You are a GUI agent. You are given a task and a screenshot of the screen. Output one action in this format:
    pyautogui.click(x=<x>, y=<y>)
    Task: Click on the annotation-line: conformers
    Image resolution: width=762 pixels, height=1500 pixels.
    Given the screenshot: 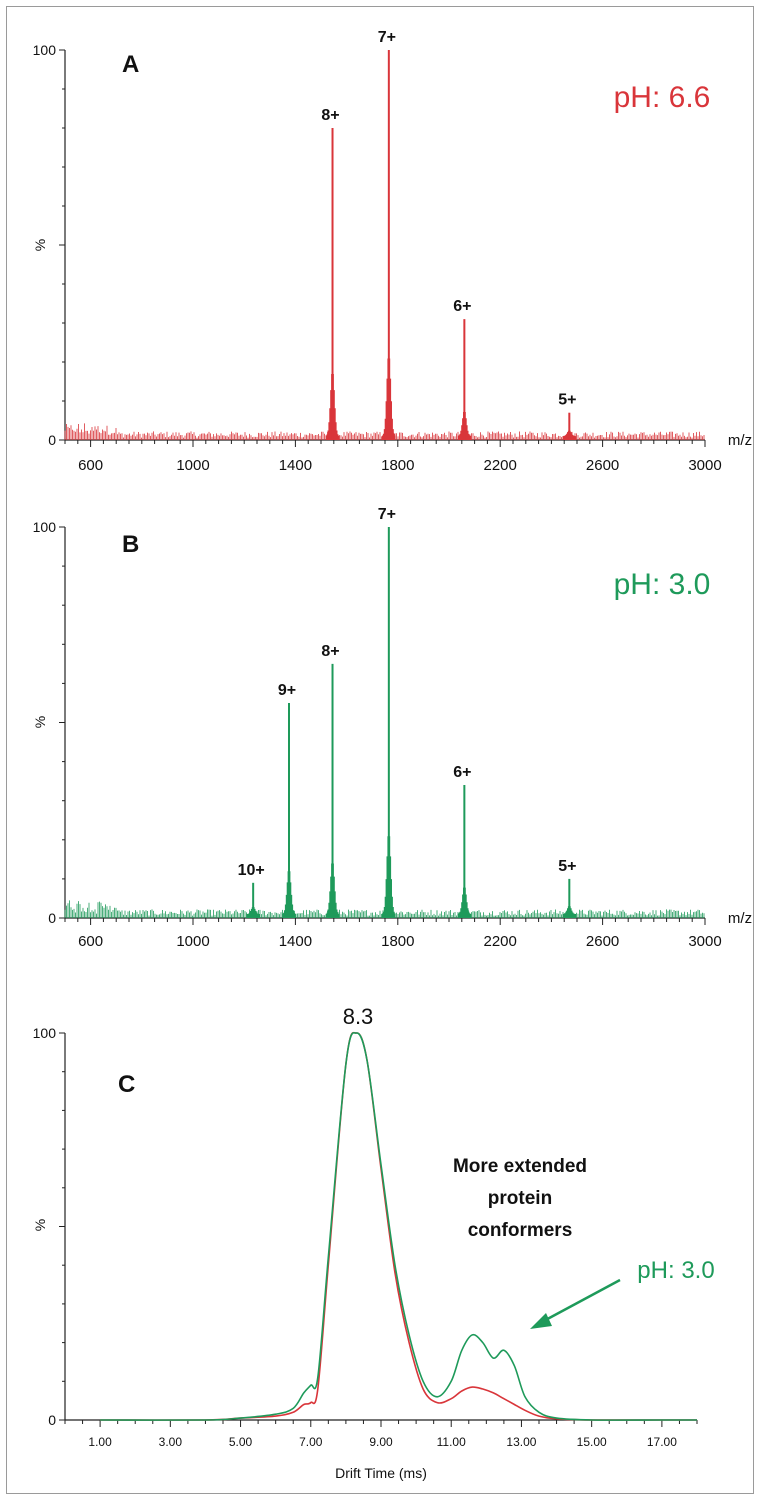 What is the action you would take?
    pyautogui.click(x=520, y=1230)
    